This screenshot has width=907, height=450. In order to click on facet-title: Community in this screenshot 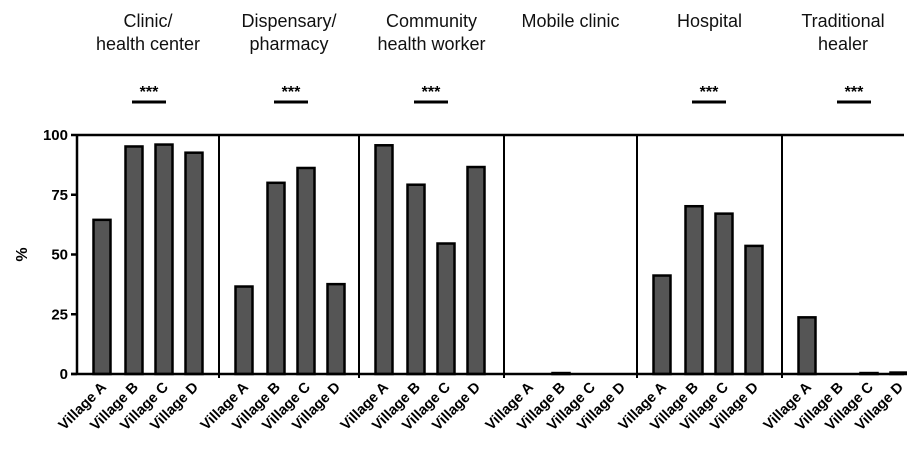, I will do `click(431, 21)`.